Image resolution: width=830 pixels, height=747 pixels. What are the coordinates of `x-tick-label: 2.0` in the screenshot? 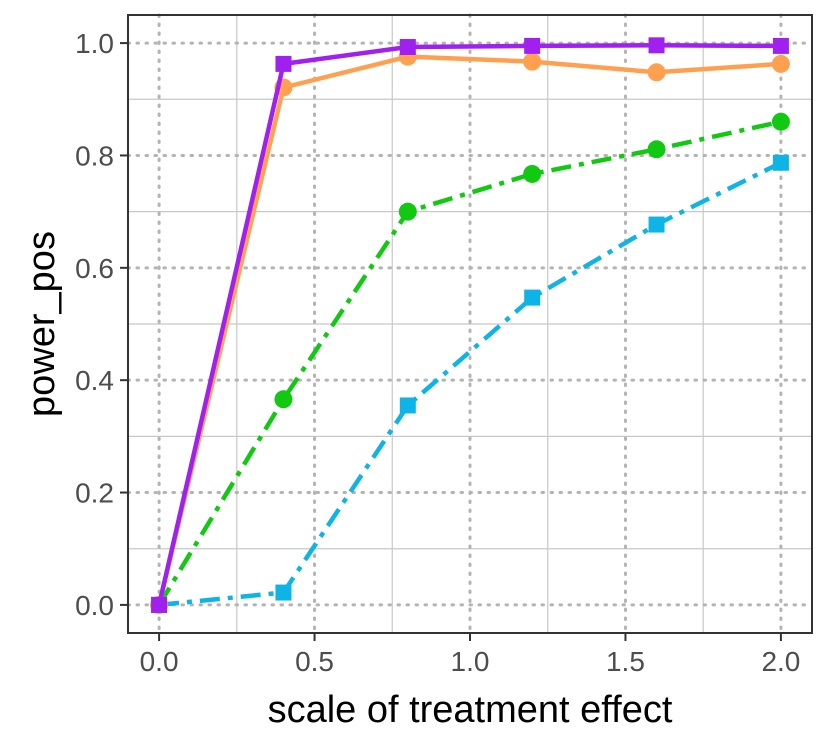 It's located at (780, 661).